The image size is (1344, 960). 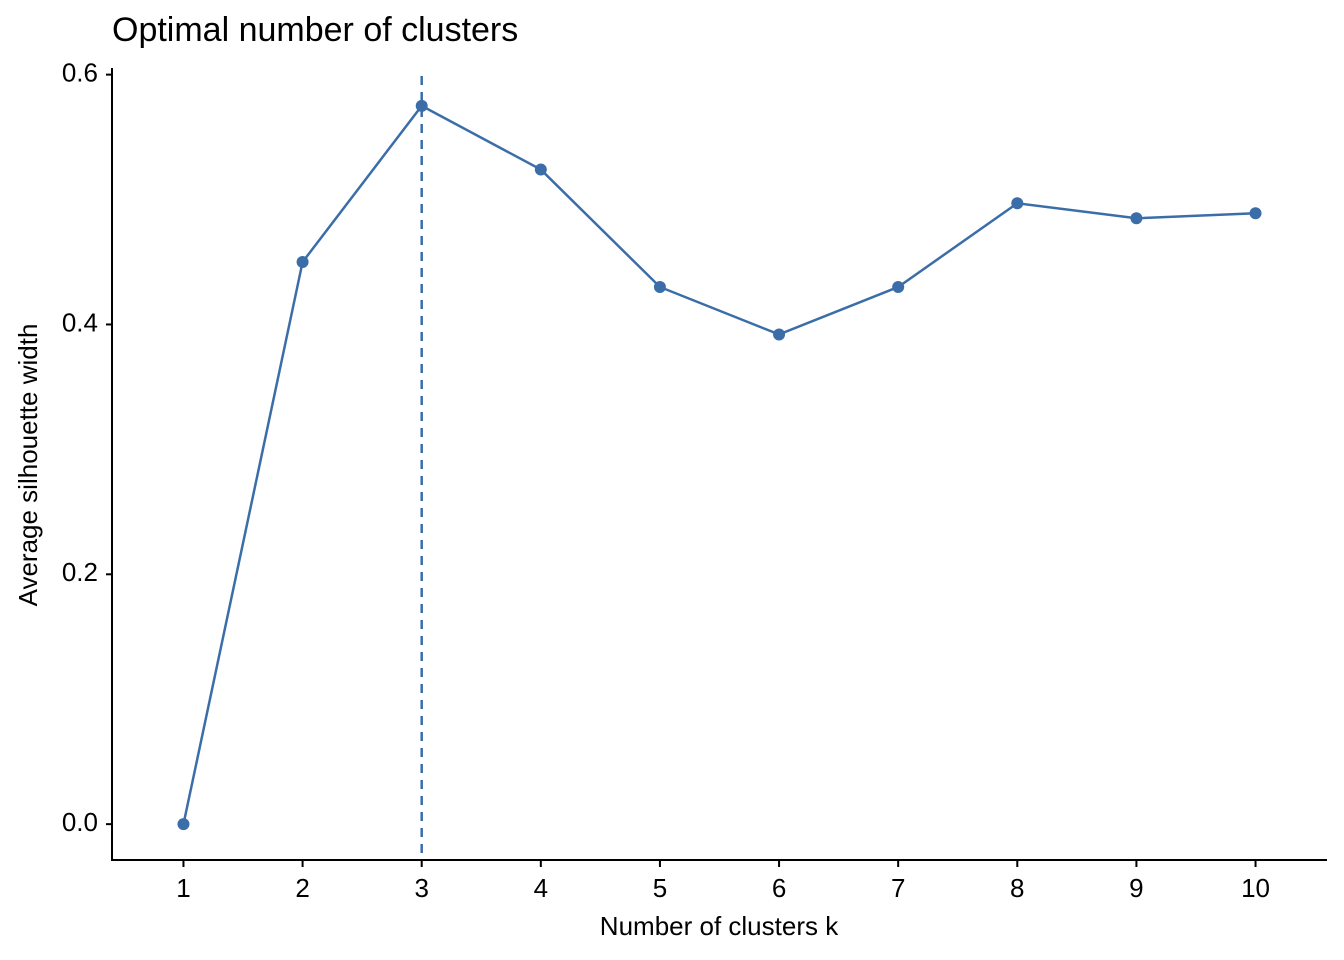 I want to click on x-tick-label: 10, so click(x=1255, y=888).